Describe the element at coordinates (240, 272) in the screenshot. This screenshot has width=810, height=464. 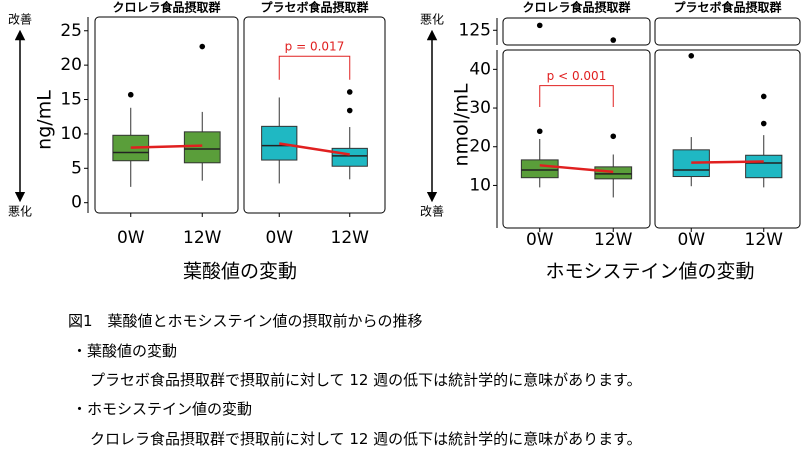
I see `x-axis-label: 葉酸値の変動` at that location.